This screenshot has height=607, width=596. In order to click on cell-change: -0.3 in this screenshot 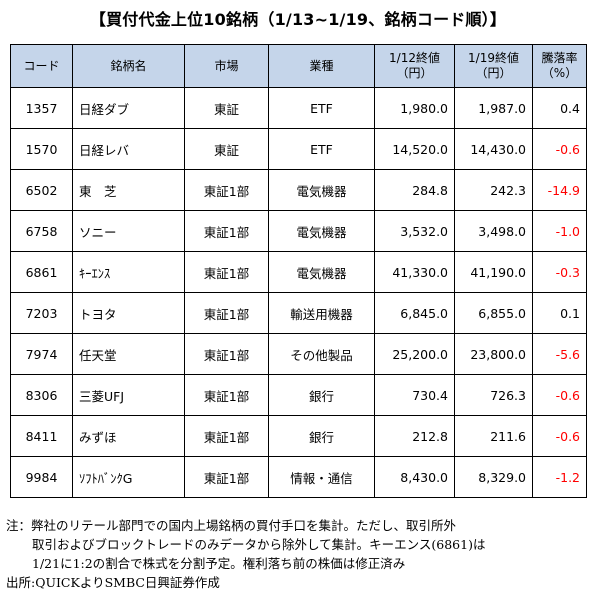, I will do `click(559, 272)`.